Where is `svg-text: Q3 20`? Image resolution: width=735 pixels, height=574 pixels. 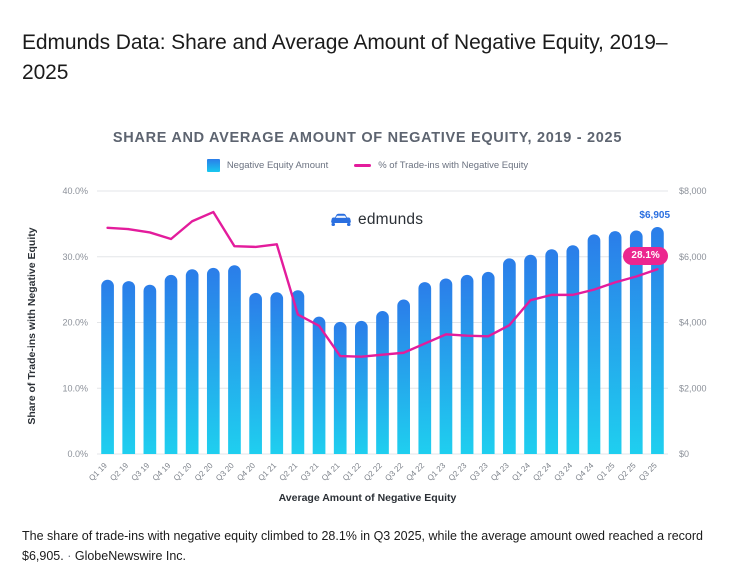 svg-text: Q3 20 is located at coordinates (225, 472).